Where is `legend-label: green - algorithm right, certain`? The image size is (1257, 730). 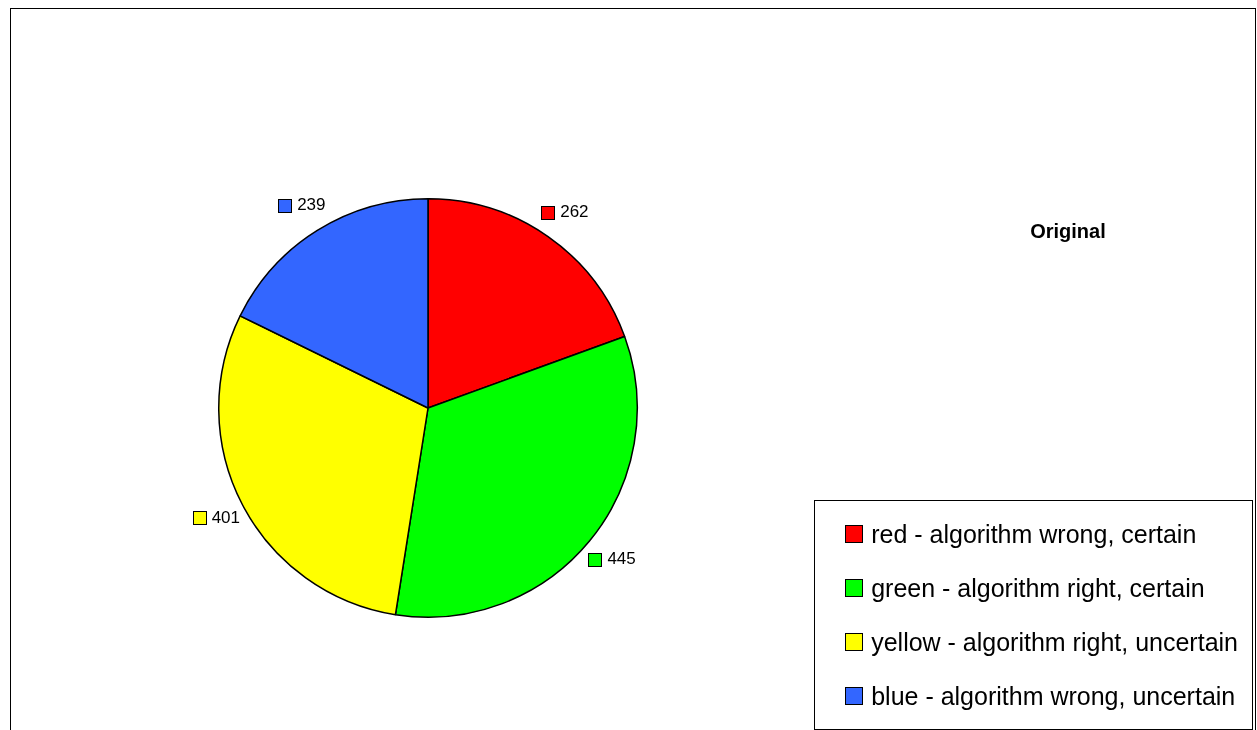 legend-label: green - algorithm right, certain is located at coordinates (1038, 588).